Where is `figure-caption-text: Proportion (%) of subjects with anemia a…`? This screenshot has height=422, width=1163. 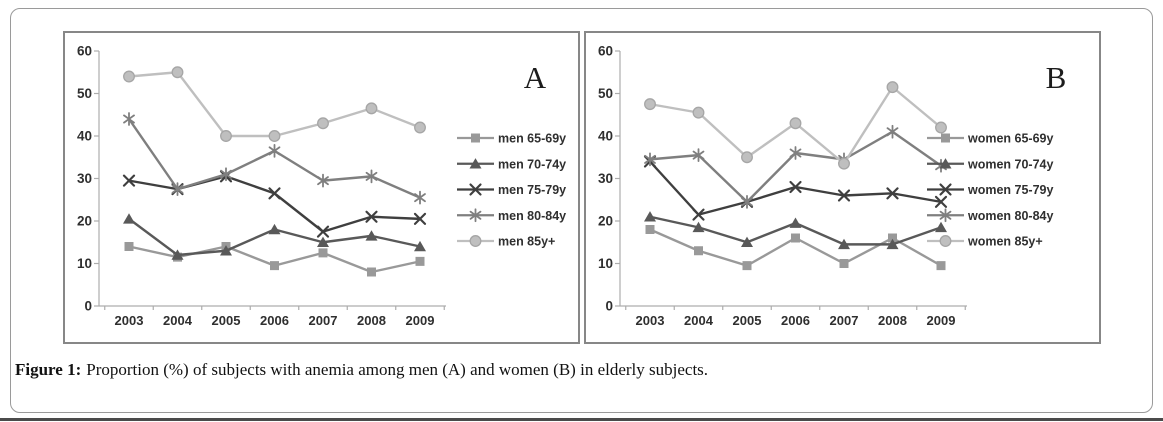
figure-caption-text: Proportion (%) of subjects with anemia a… is located at coordinates (397, 369).